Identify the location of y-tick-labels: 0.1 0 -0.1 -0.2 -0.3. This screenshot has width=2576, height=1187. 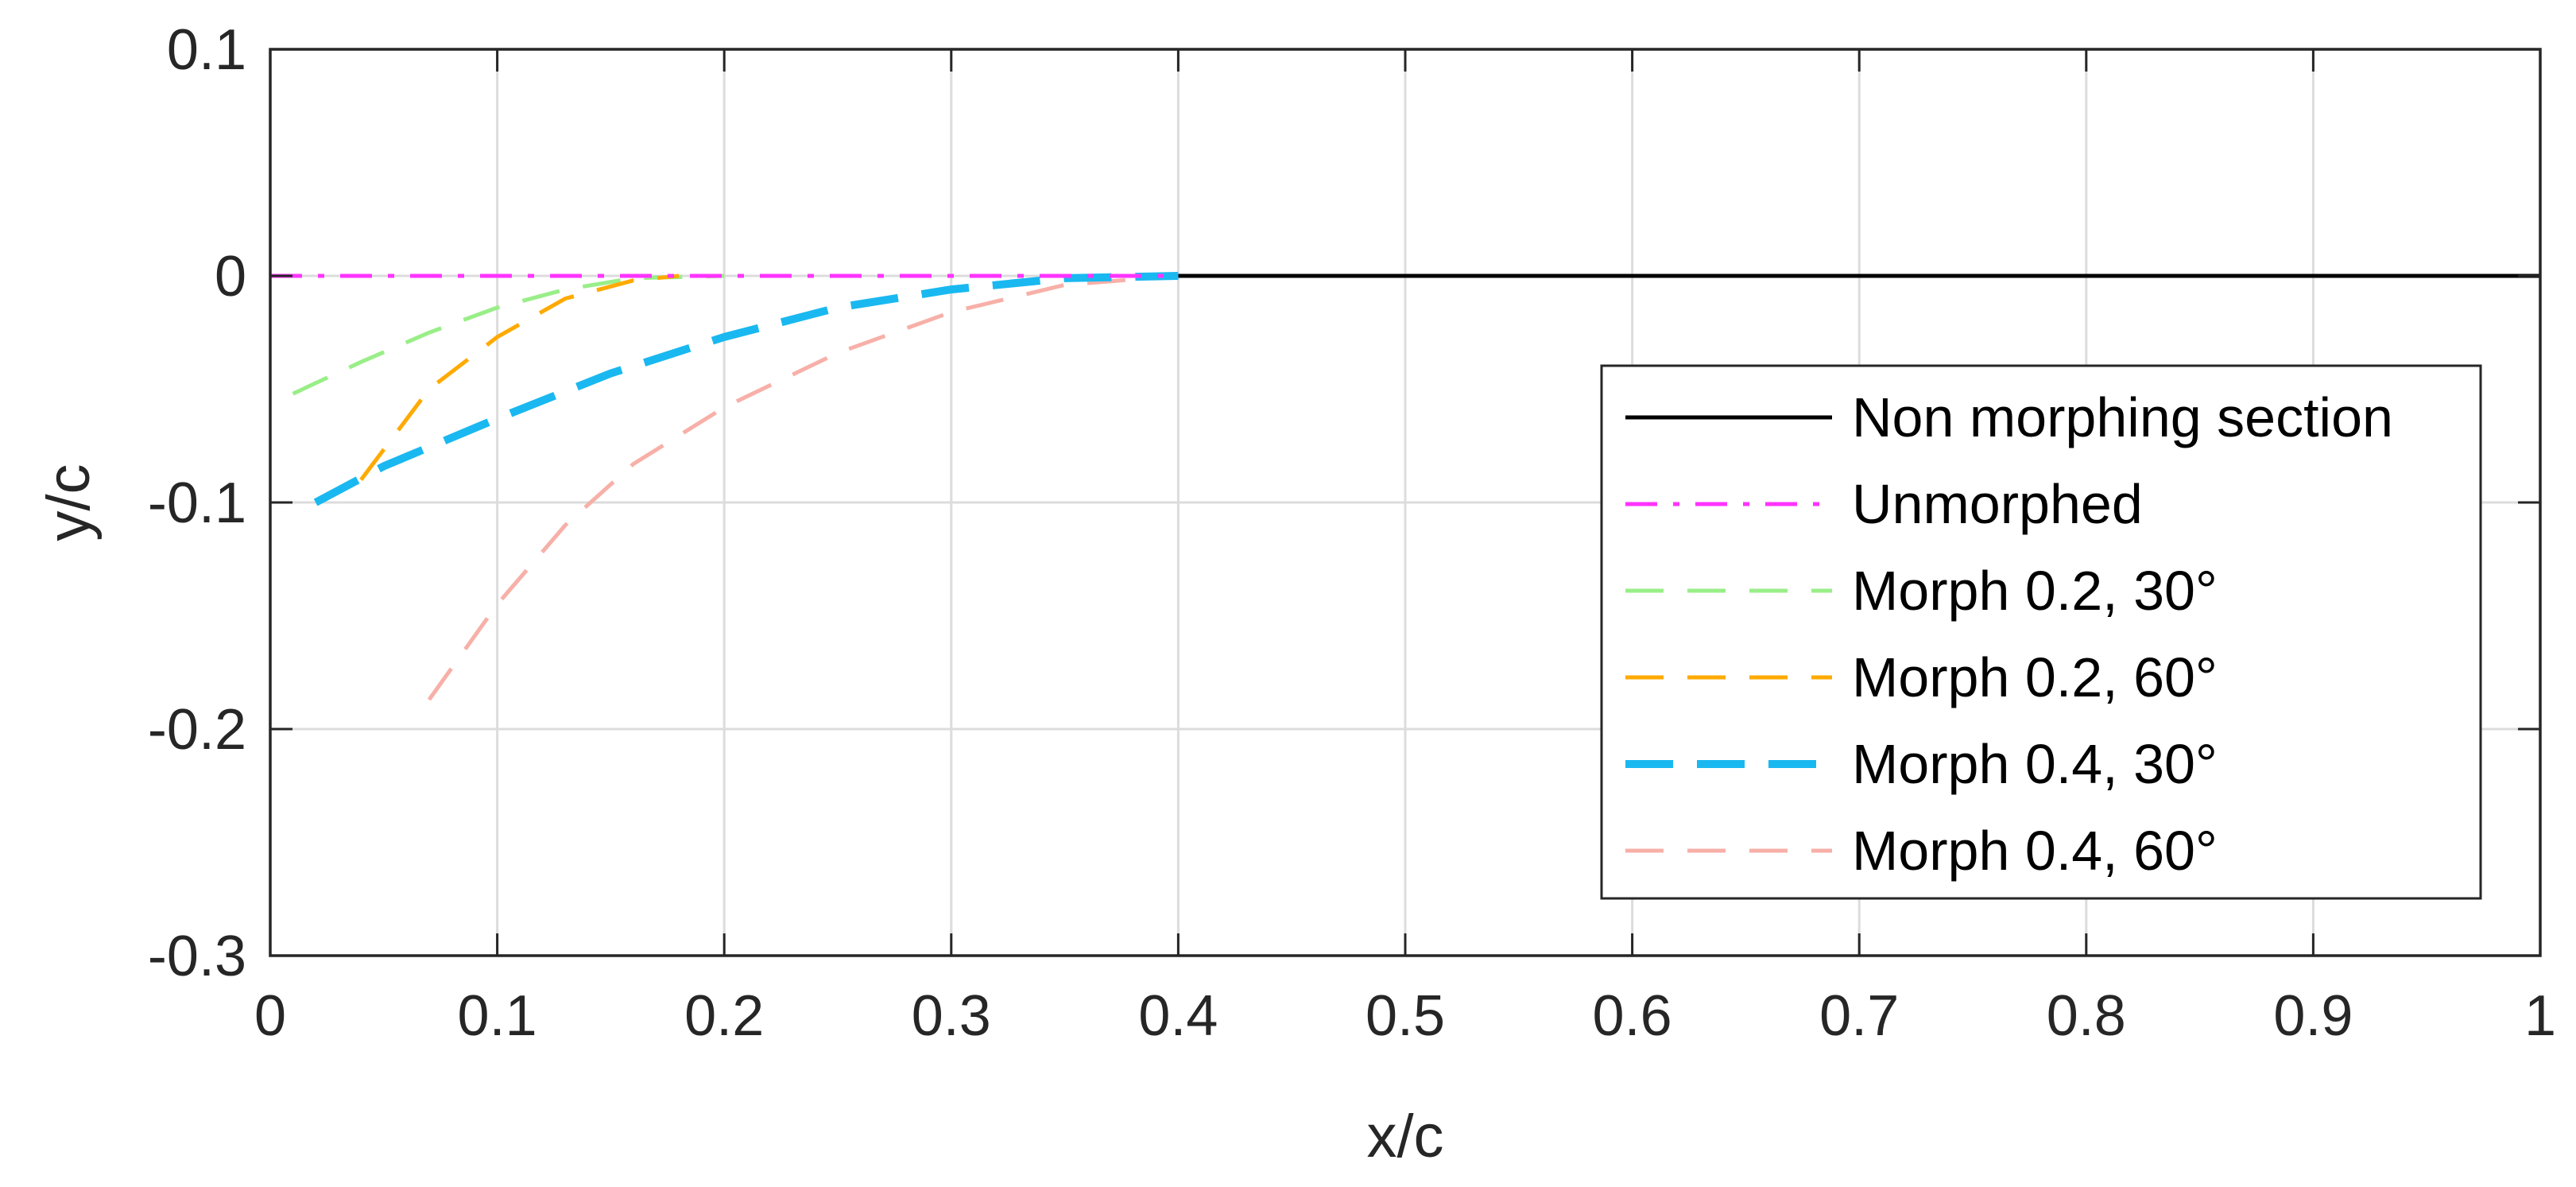
(197, 503).